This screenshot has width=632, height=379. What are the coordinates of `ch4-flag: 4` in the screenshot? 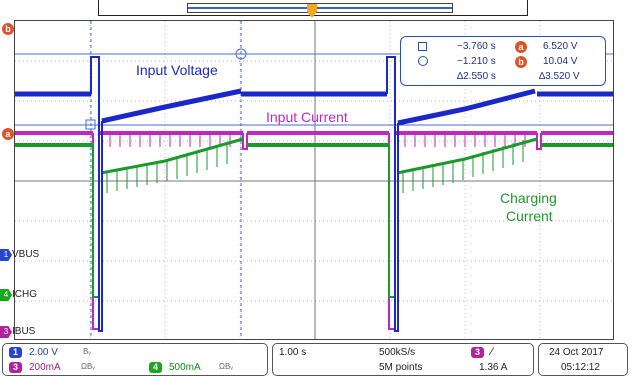 It's located at (6, 295).